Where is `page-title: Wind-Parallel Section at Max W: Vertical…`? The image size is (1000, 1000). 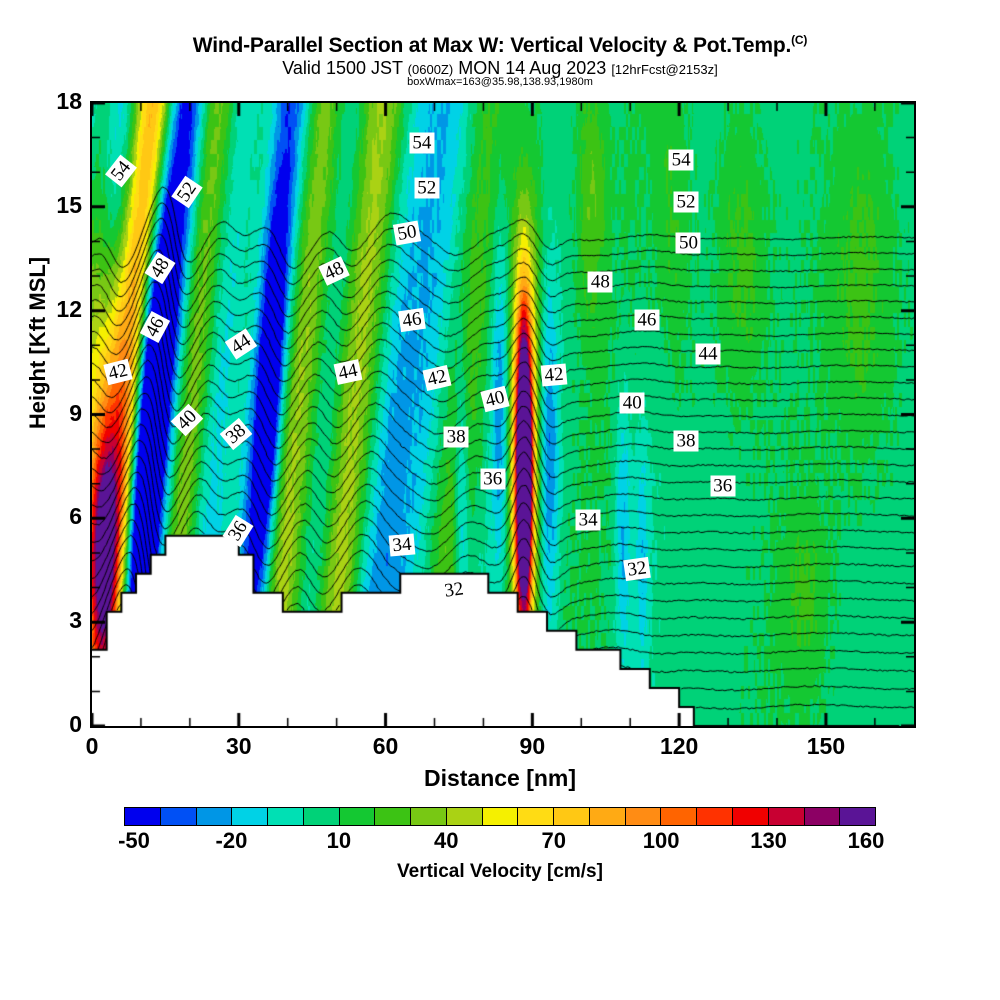 page-title: Wind-Parallel Section at Max W: Vertical… is located at coordinates (500, 45).